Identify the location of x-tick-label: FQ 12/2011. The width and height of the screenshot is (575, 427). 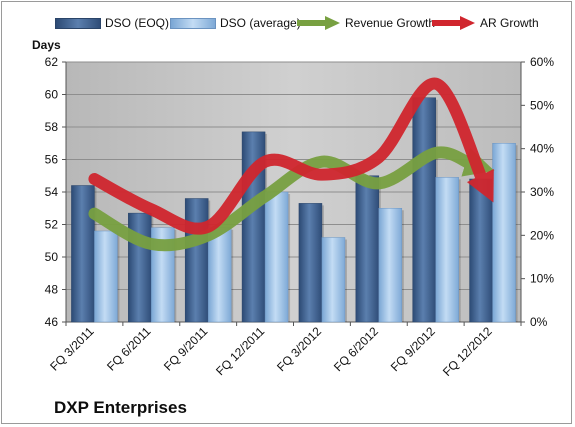
(240, 351).